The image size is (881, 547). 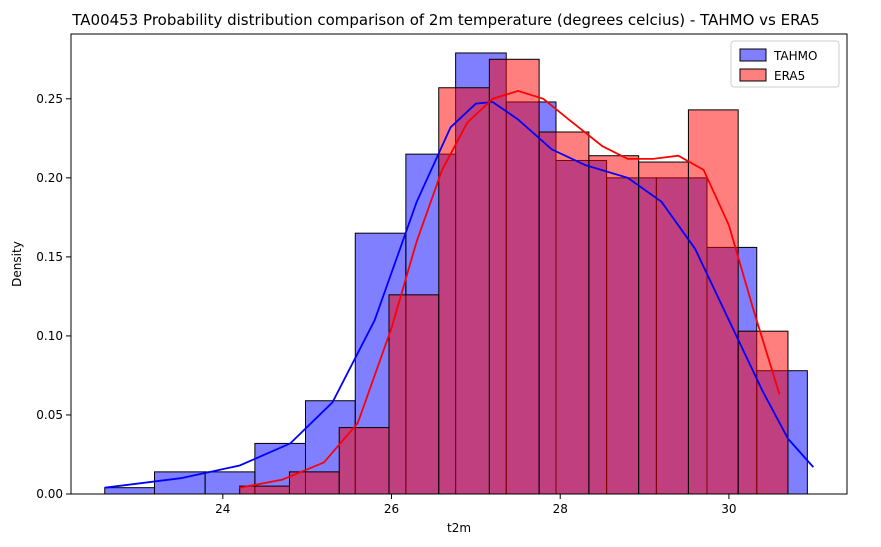 What do you see at coordinates (49, 336) in the screenshot?
I see `y-tick-label: 0.10` at bounding box center [49, 336].